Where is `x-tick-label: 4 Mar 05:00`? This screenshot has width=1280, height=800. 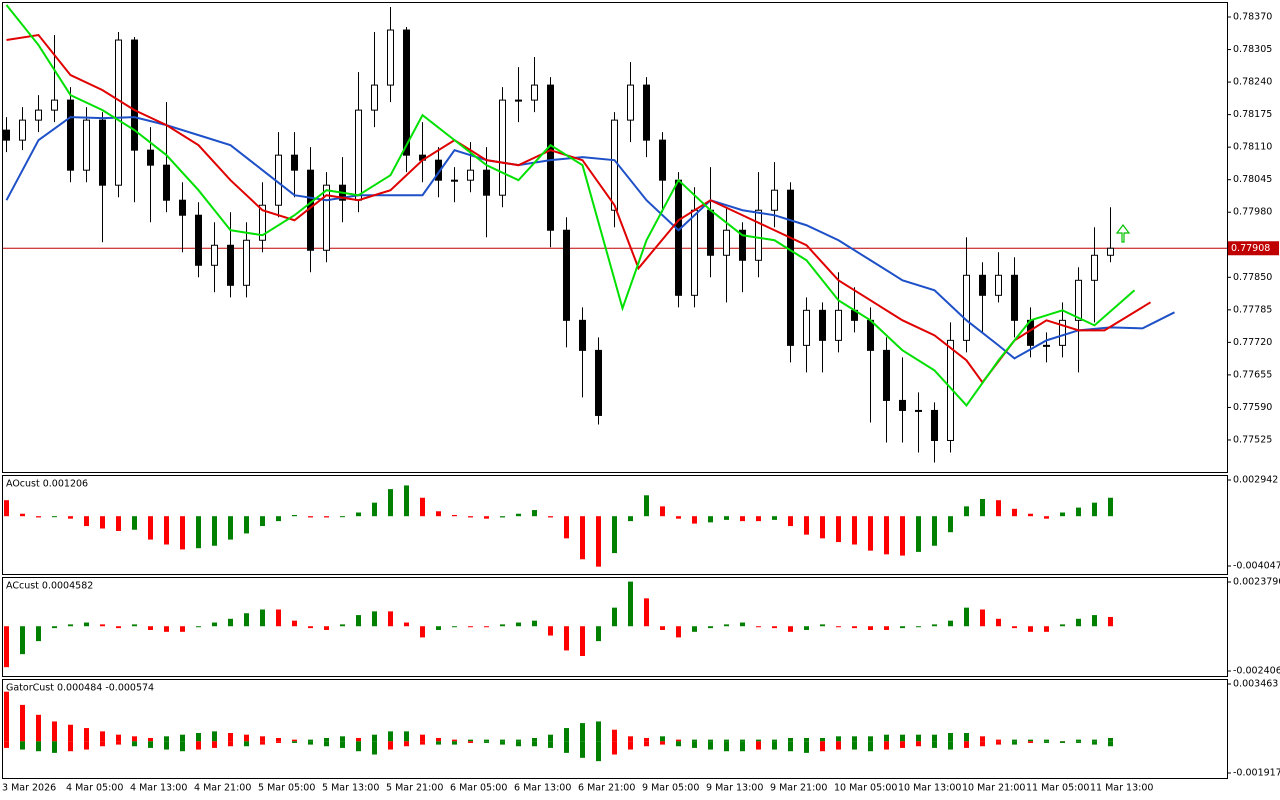 x-tick-label: 4 Mar 05:00 is located at coordinates (94, 788).